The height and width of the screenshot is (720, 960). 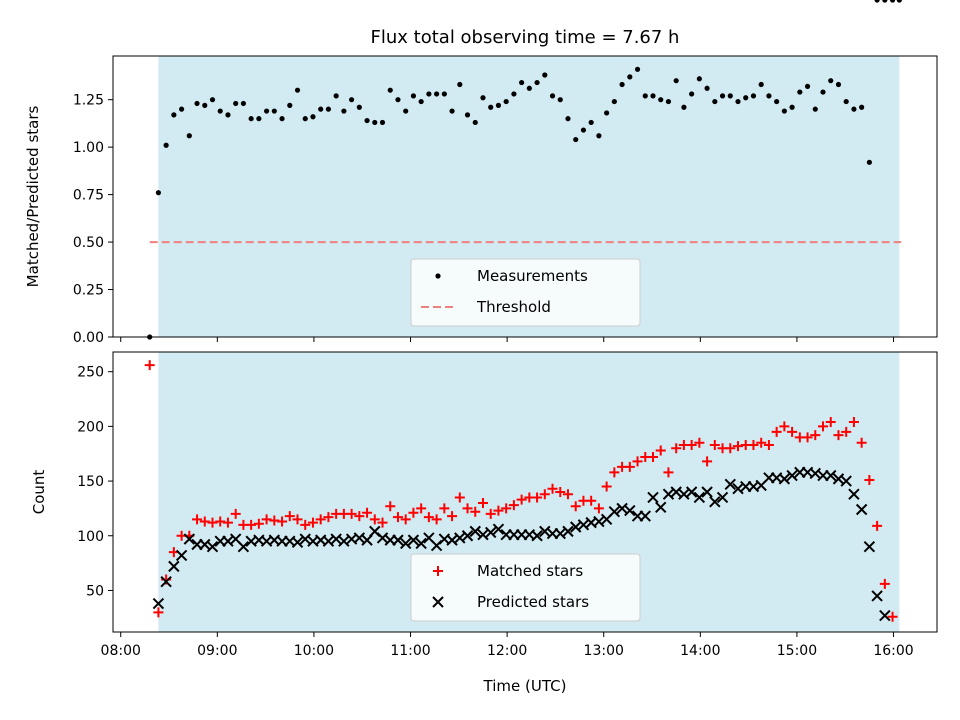 What do you see at coordinates (88, 148) in the screenshot?
I see `y-tick-label: 1.00` at bounding box center [88, 148].